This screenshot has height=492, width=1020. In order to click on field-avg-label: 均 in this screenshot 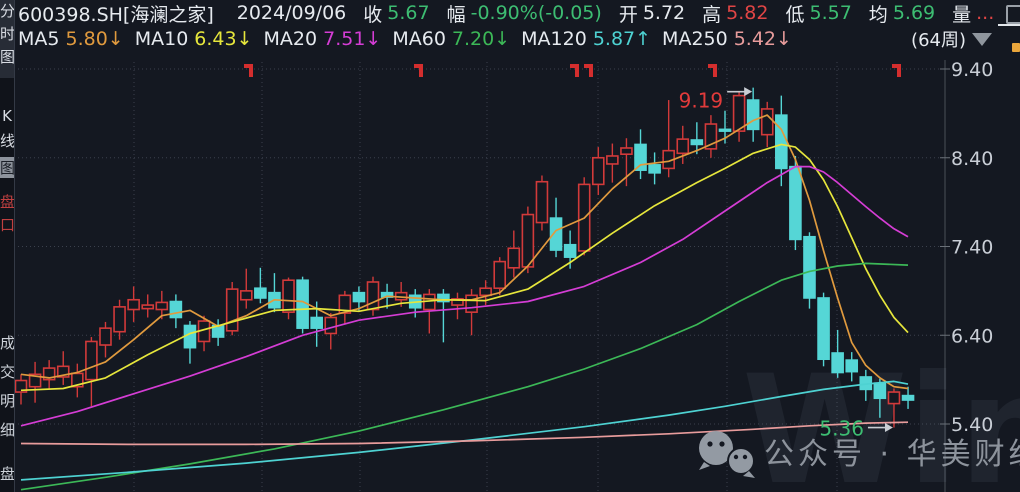, I will do `click(878, 14)`.